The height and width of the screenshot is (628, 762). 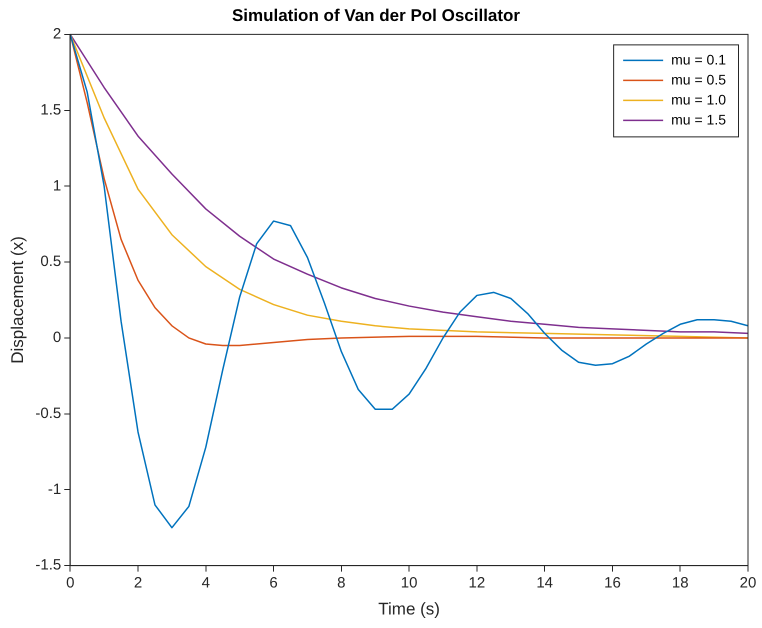 I want to click on legend-label: mu = 1.5, so click(x=698, y=119).